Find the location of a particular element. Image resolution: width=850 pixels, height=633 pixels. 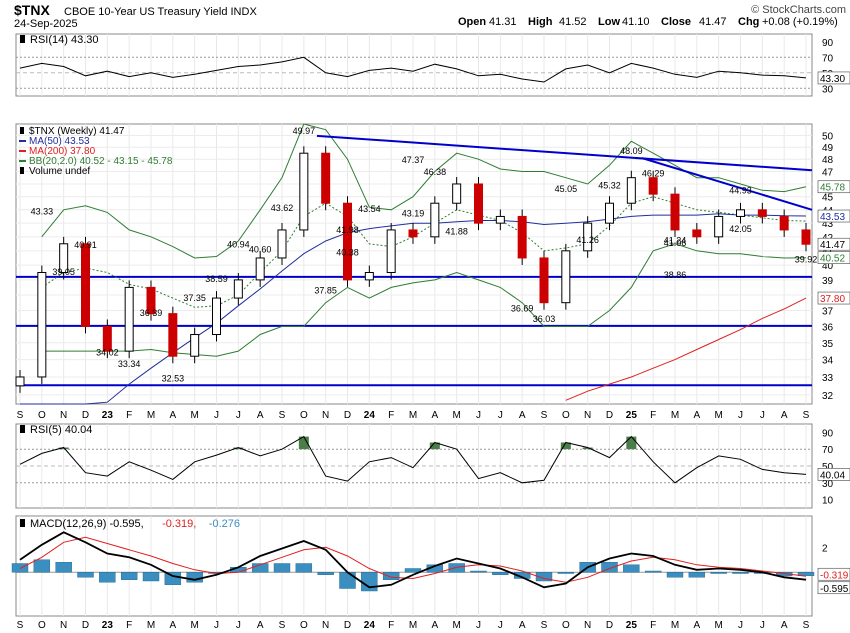

rsi5-panel: 90 70 50 30 10 40.04 RSI(5) 40.04 is located at coordinates (432, 466).